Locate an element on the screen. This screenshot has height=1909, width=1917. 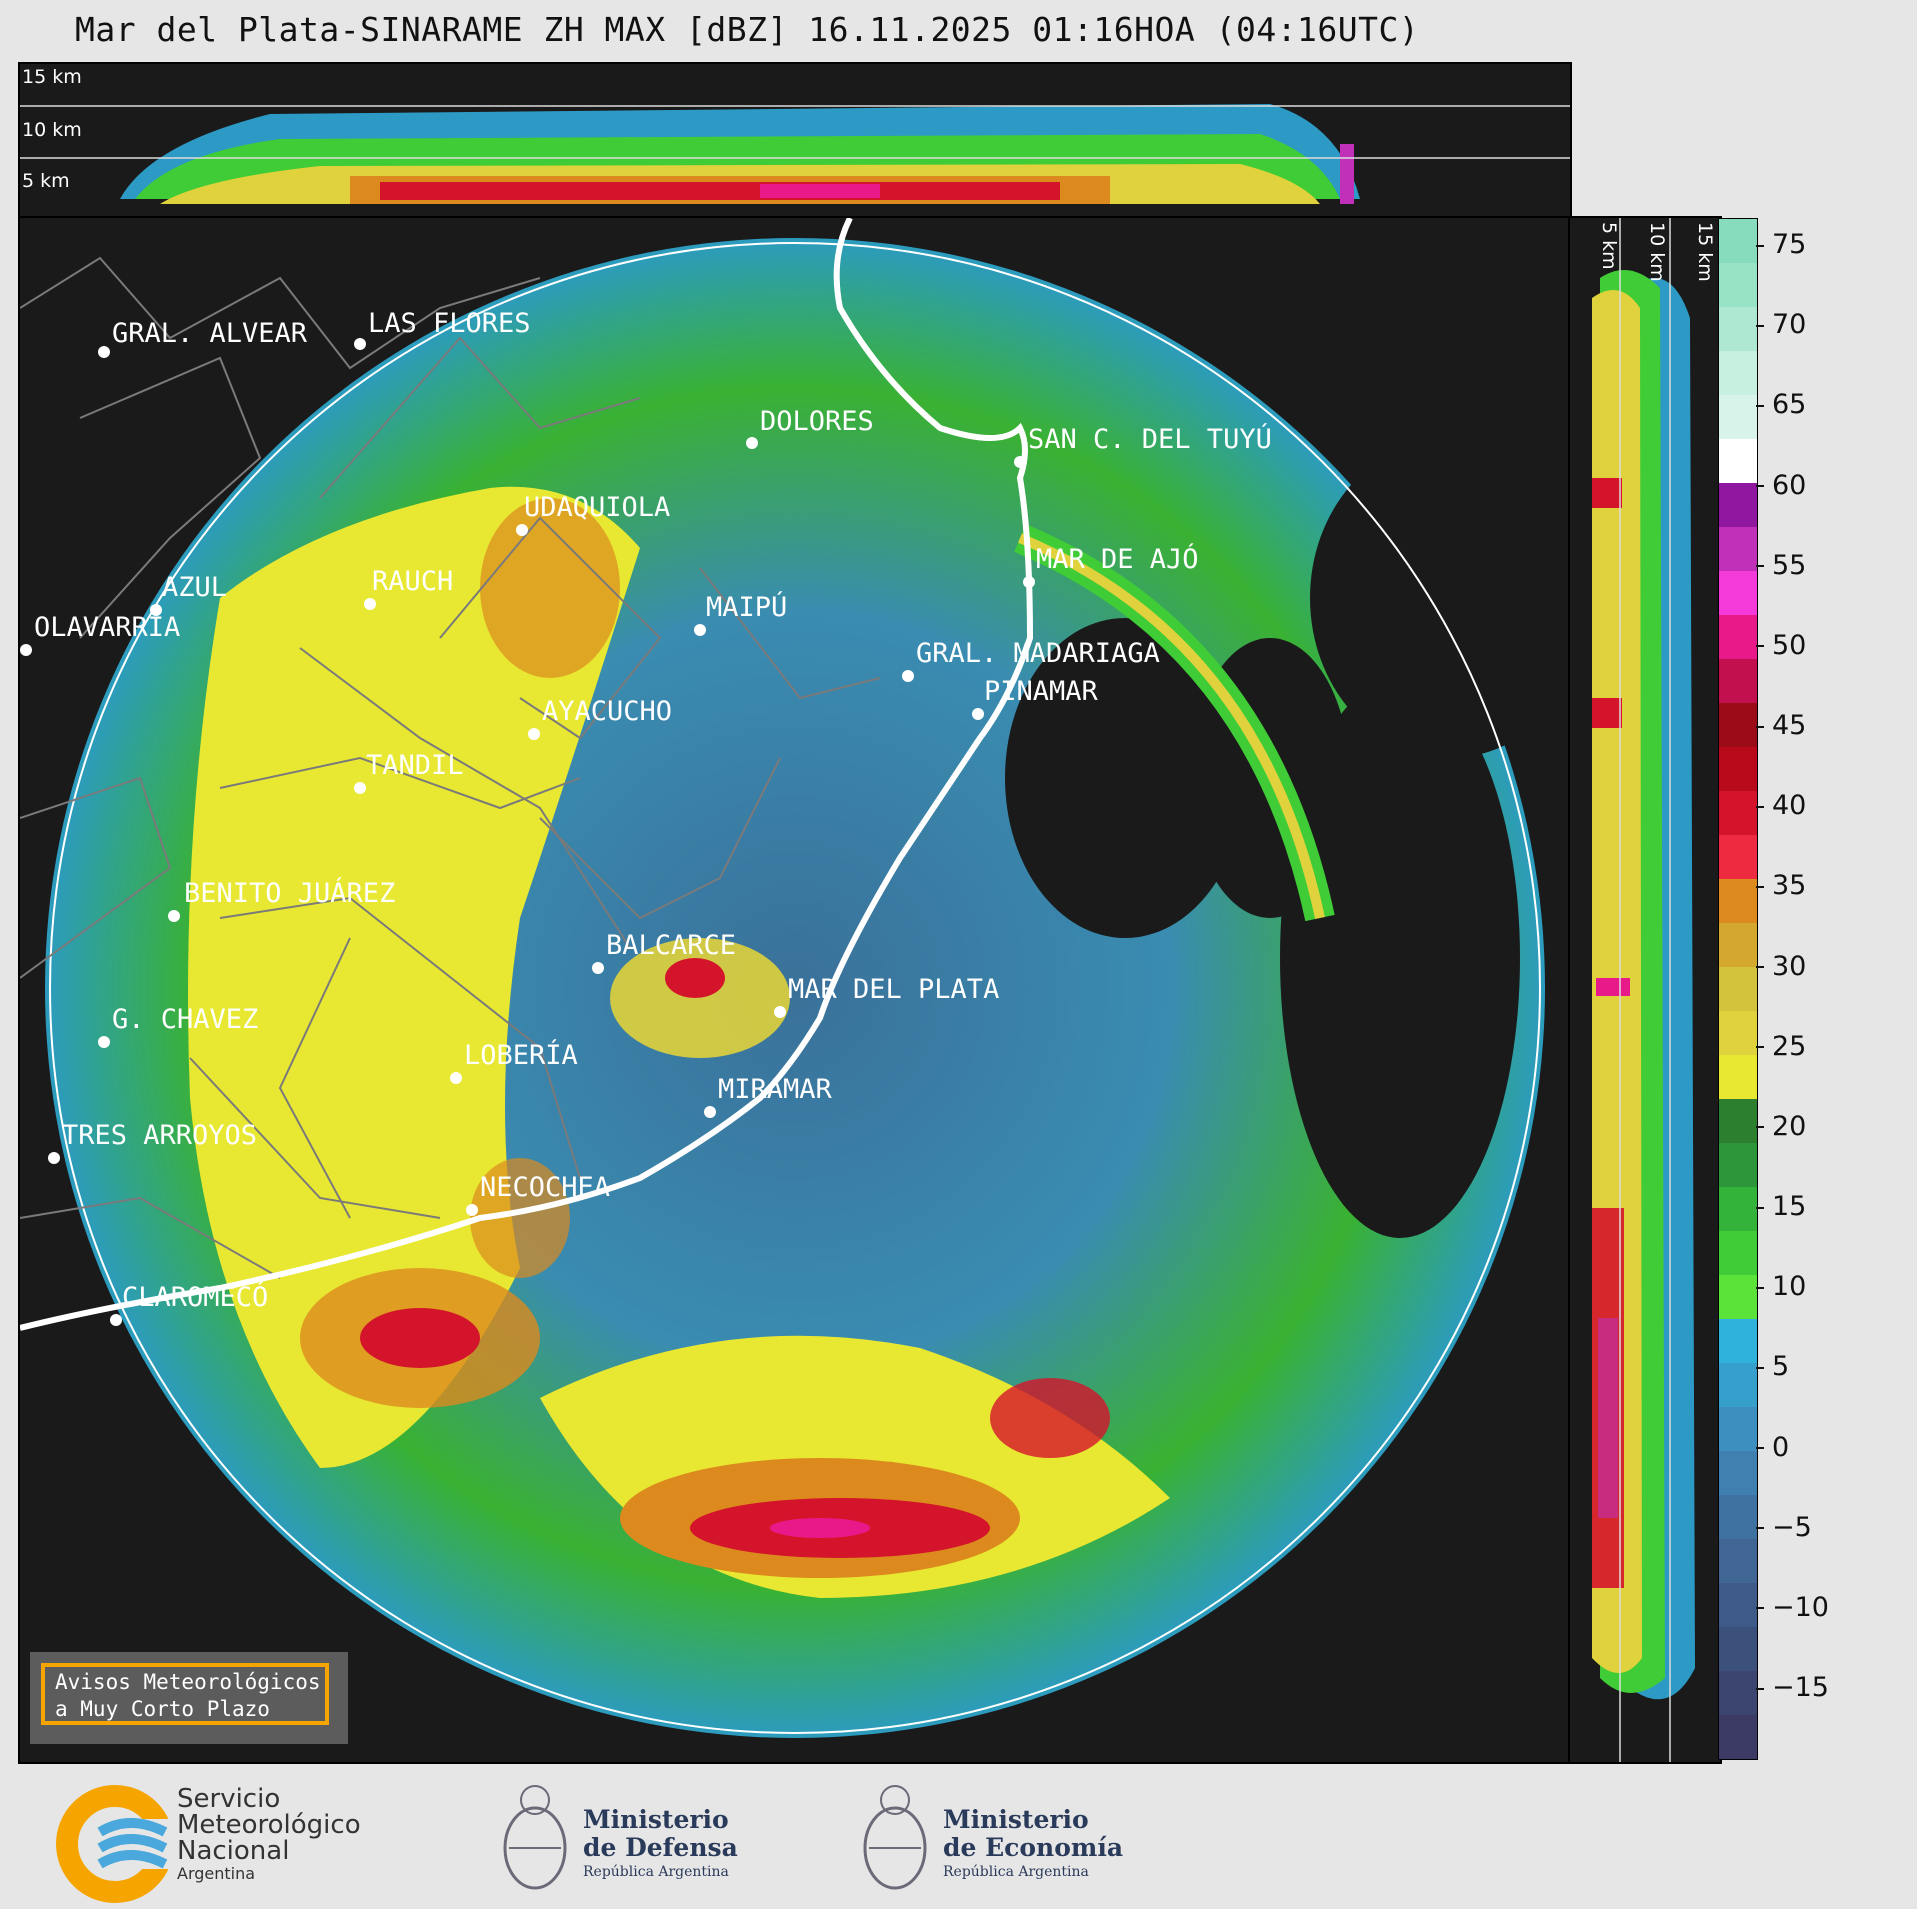
city-label-tres-arroyos: TRES ARROYOS is located at coordinates (160, 1135).